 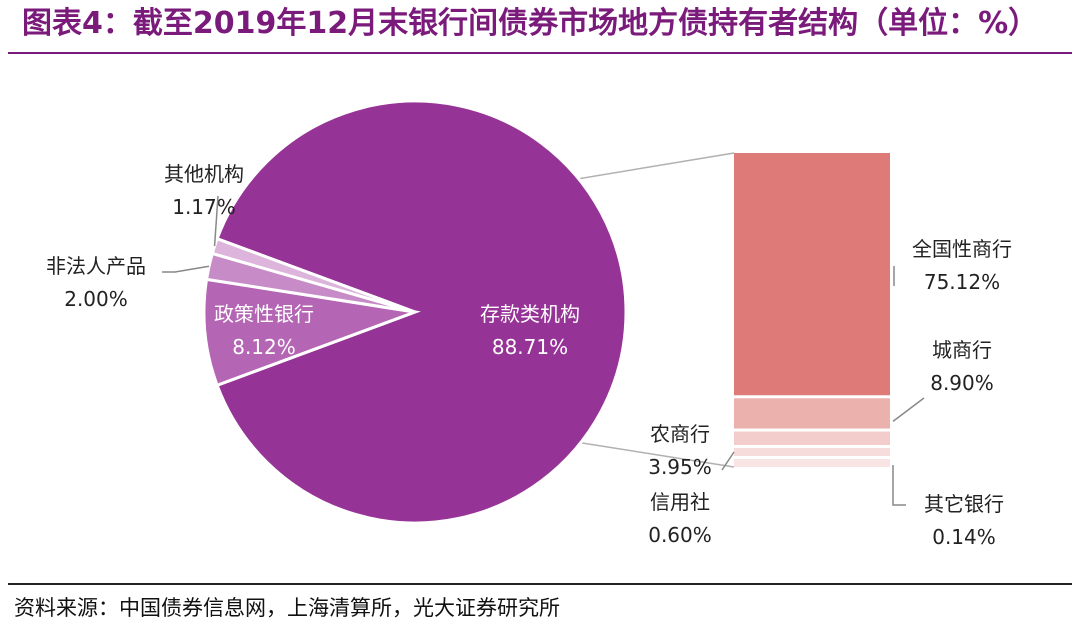 I want to click on pie-value-2: 2.00%, so click(x=96, y=299).